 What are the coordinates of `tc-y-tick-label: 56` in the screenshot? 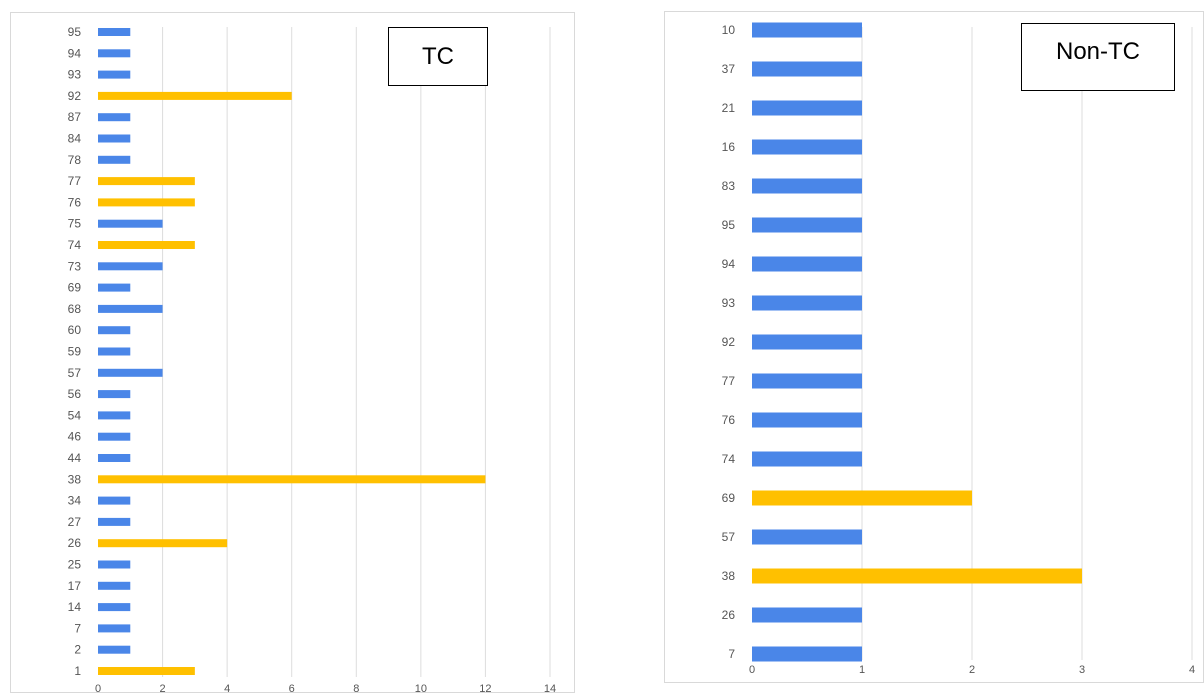 It's located at (75, 394).